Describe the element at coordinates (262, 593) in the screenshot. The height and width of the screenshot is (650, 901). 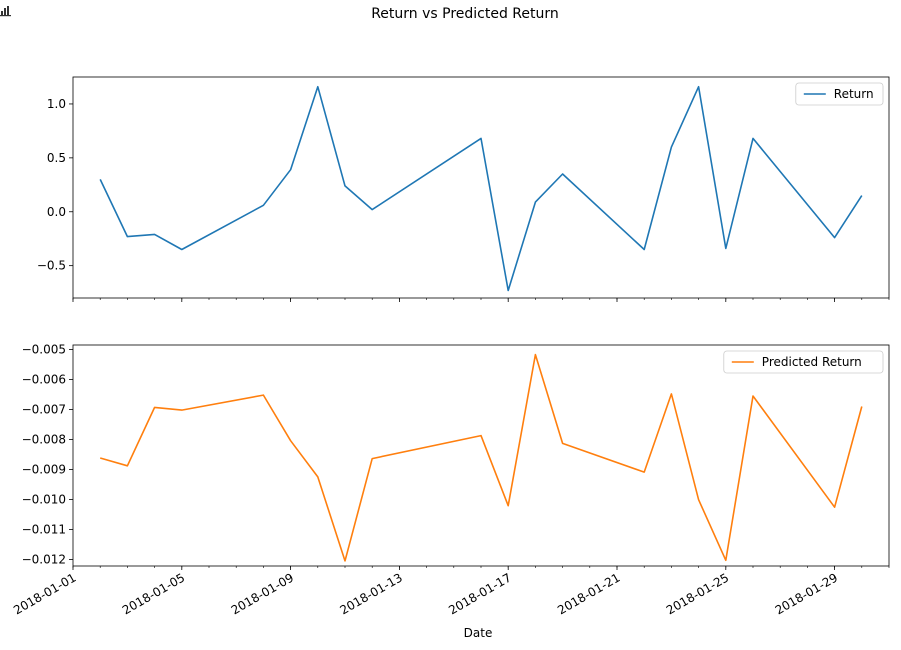
I see `x-tick-label: 2018-01-09` at that location.